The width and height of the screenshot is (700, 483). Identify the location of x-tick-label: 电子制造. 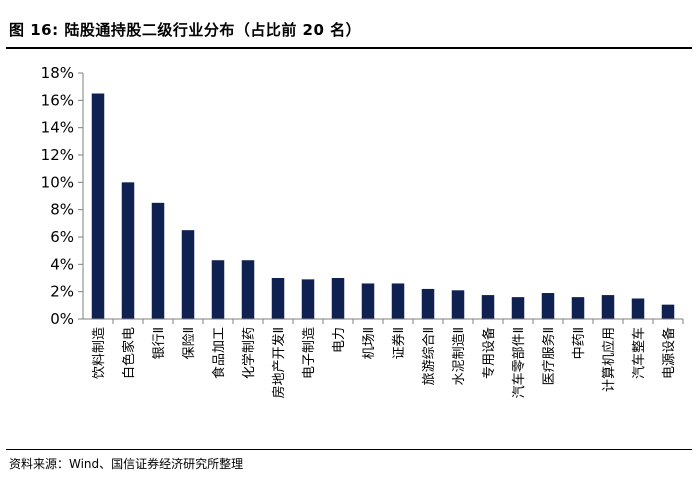
(309, 353).